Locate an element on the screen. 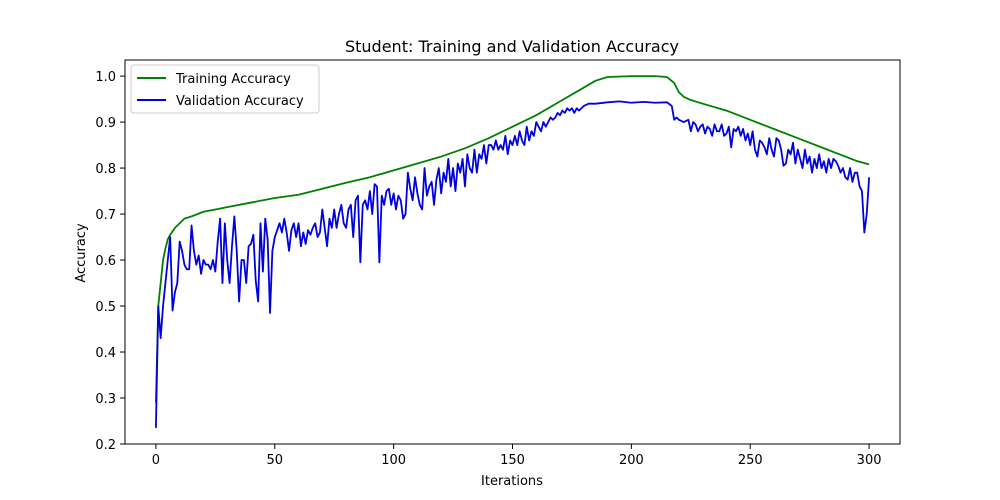 This screenshot has height=500, width=1000. y-tick-label: 0.5 is located at coordinates (105, 307).